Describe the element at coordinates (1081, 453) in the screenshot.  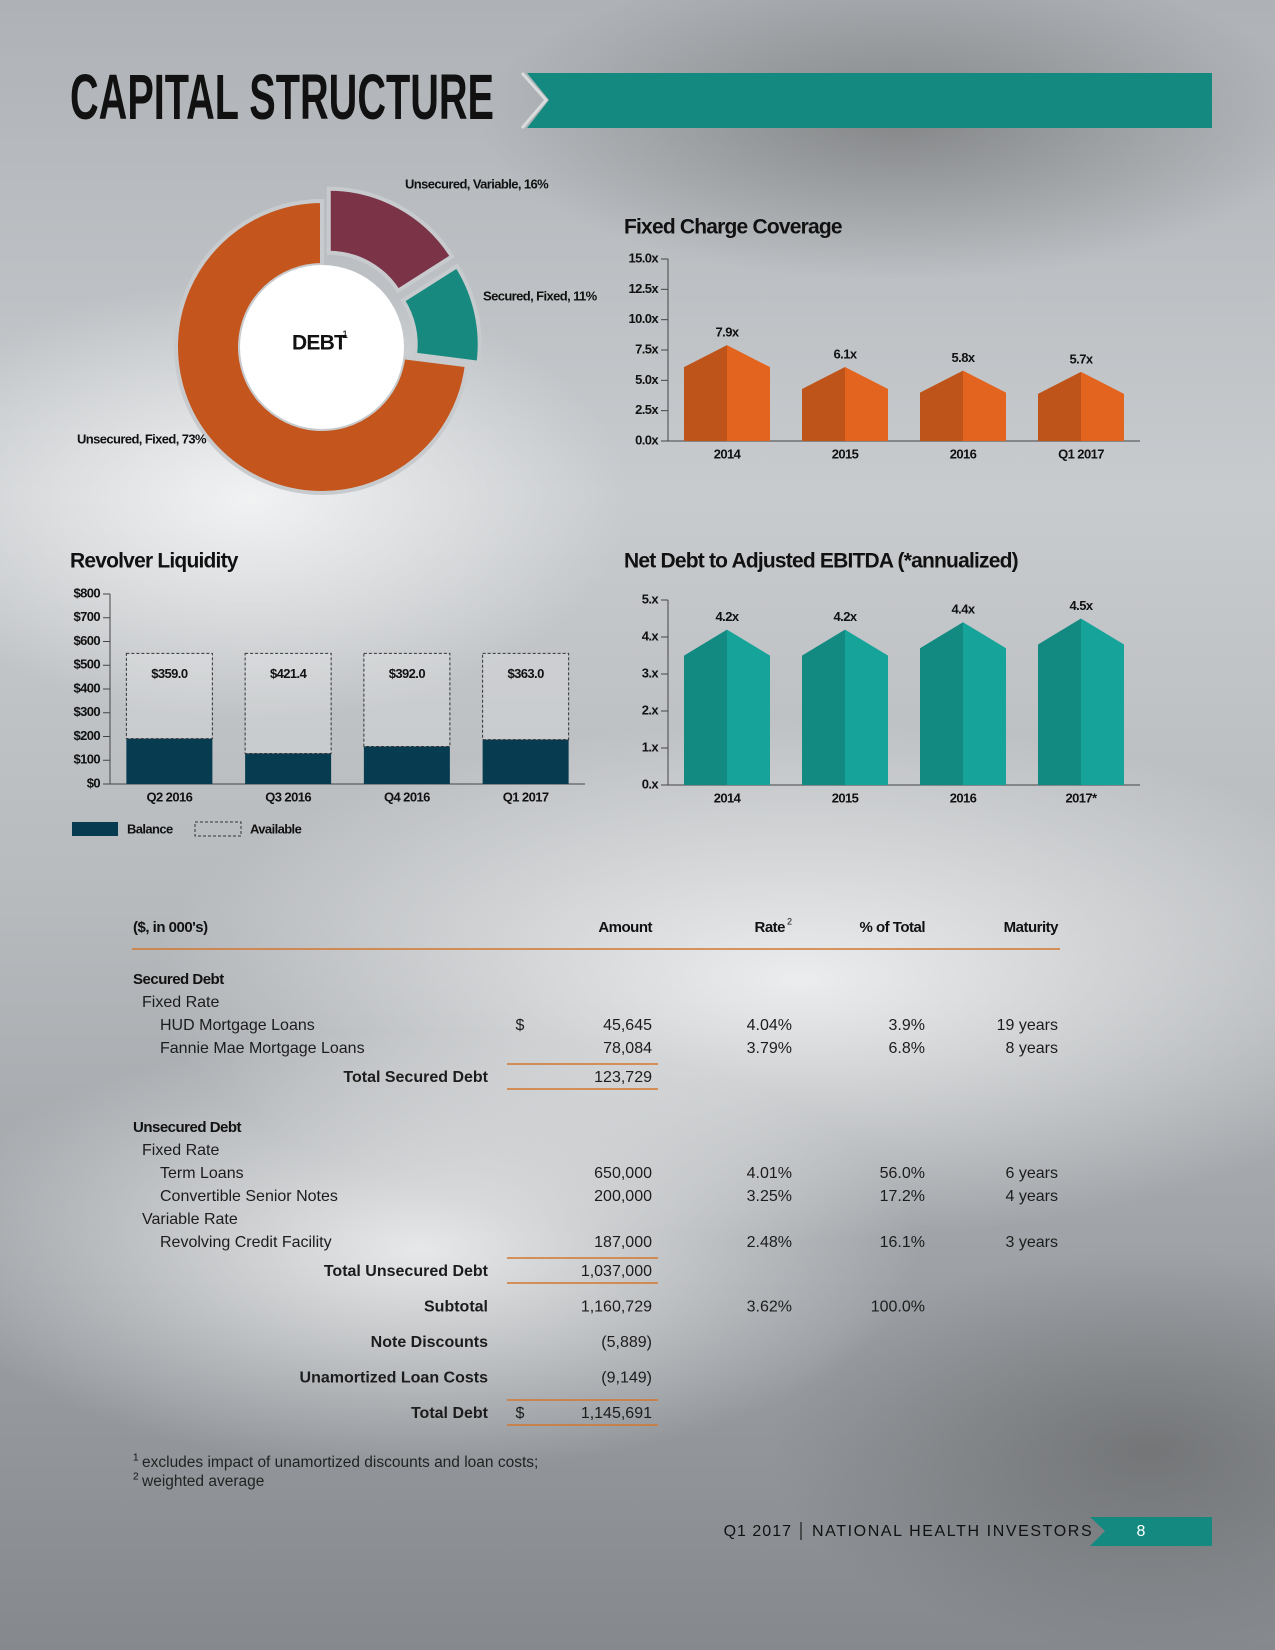
I see `x-tick-label: Q1 2017` at that location.